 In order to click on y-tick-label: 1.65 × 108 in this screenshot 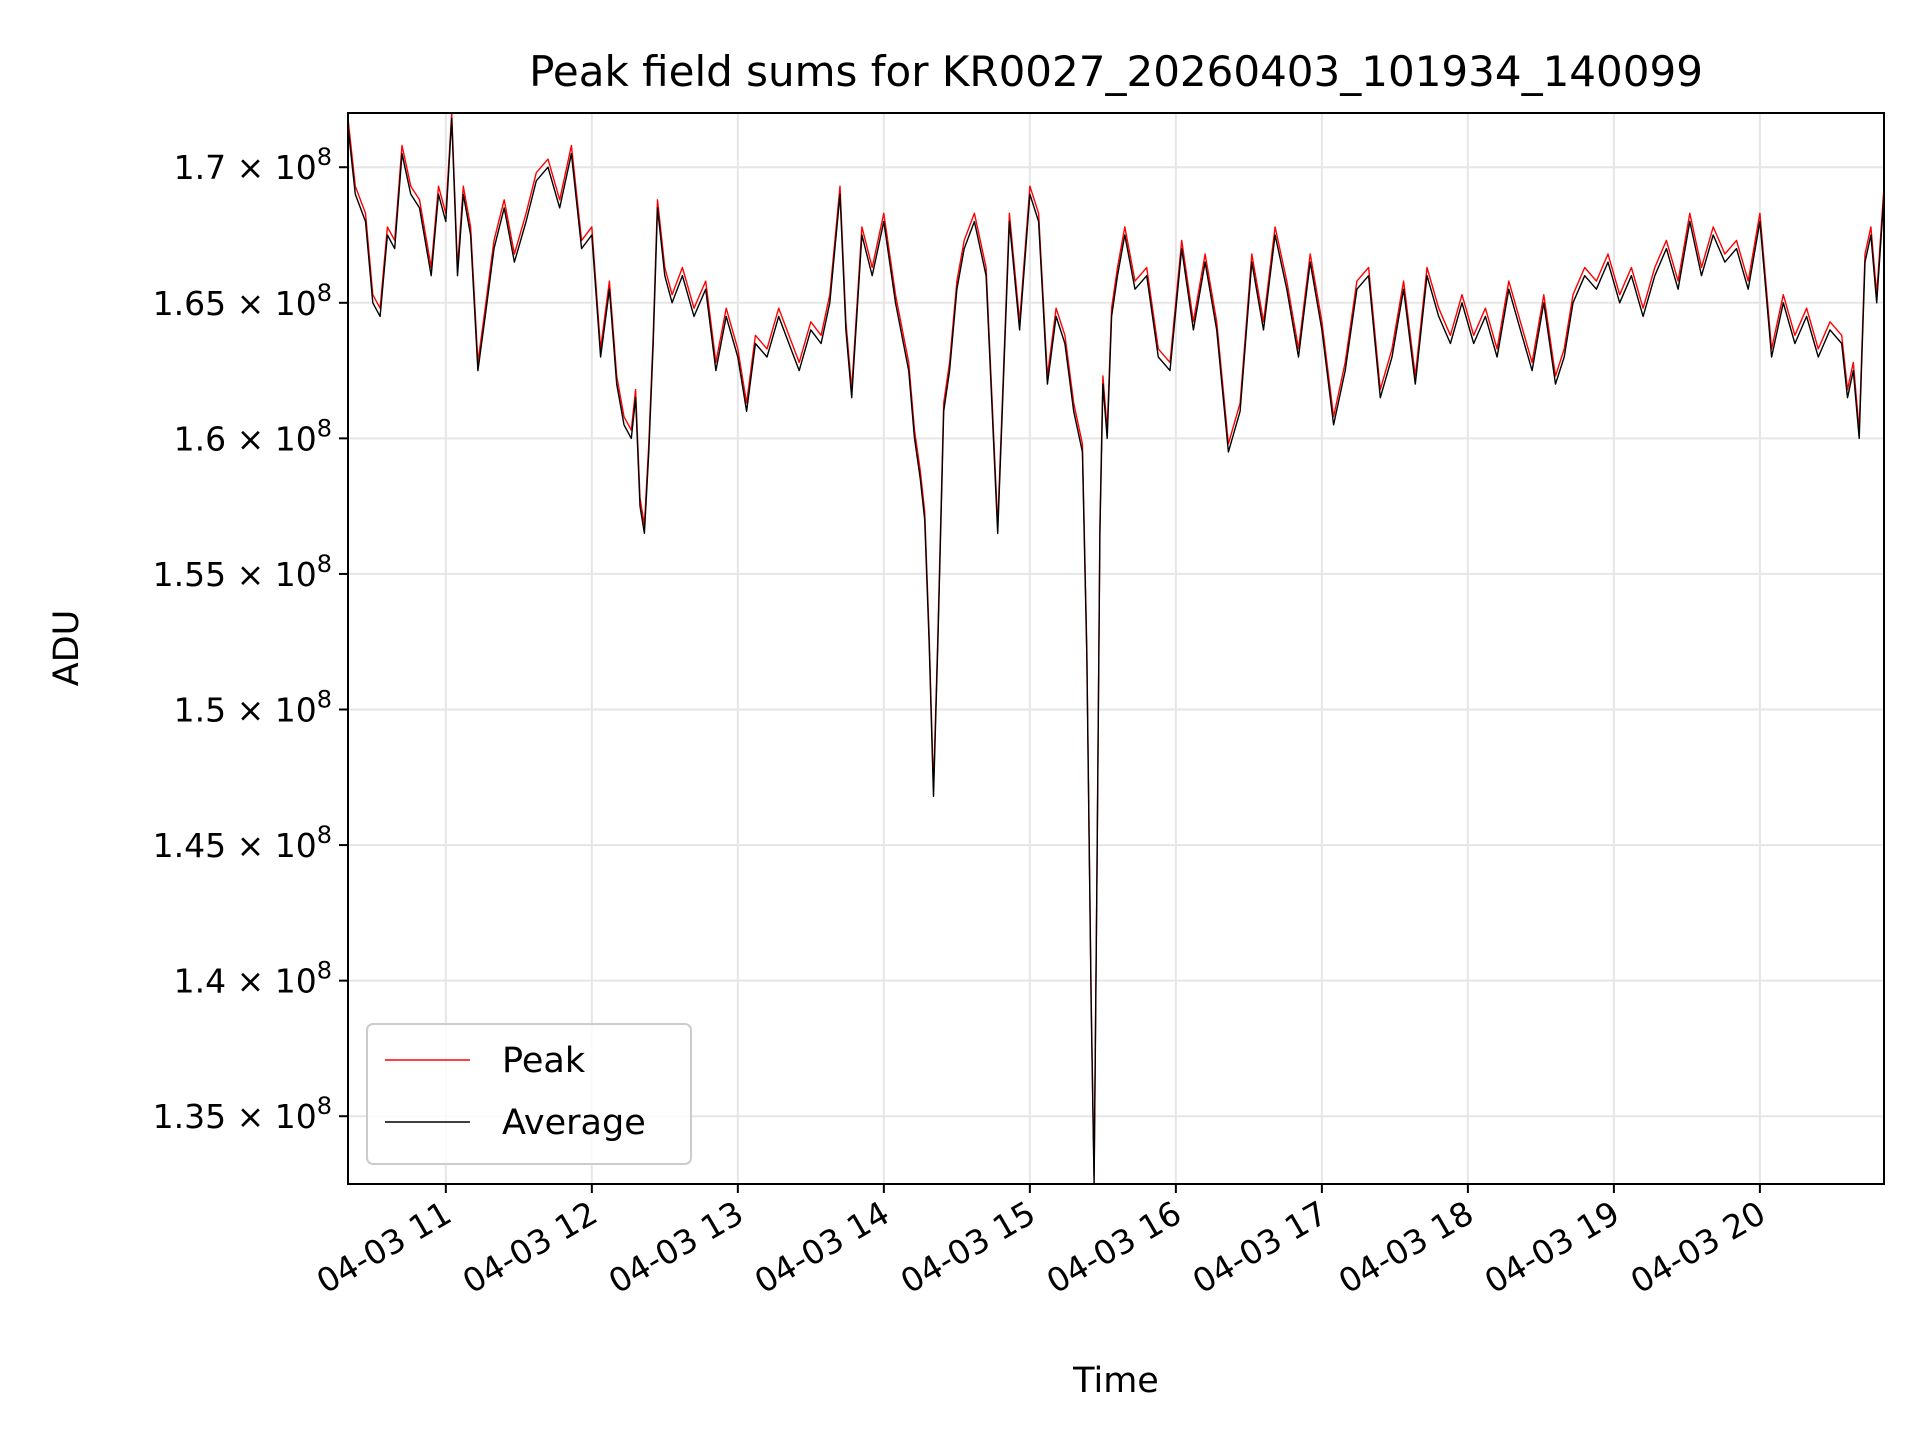, I will do `click(242, 301)`.